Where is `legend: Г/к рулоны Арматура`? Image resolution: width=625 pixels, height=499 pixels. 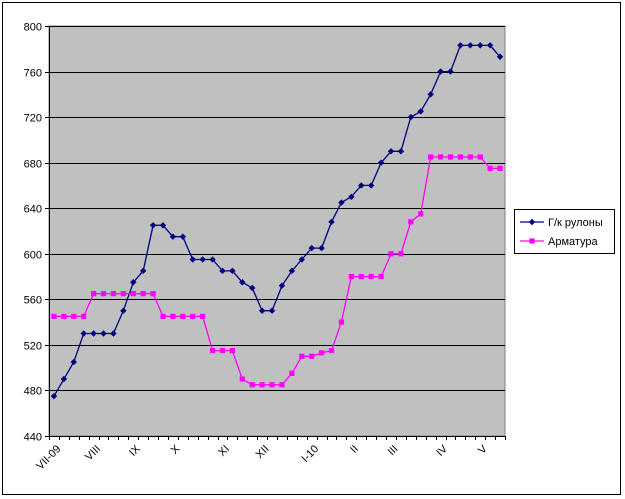 legend: Г/к рулоны Арматура is located at coordinates (564, 231).